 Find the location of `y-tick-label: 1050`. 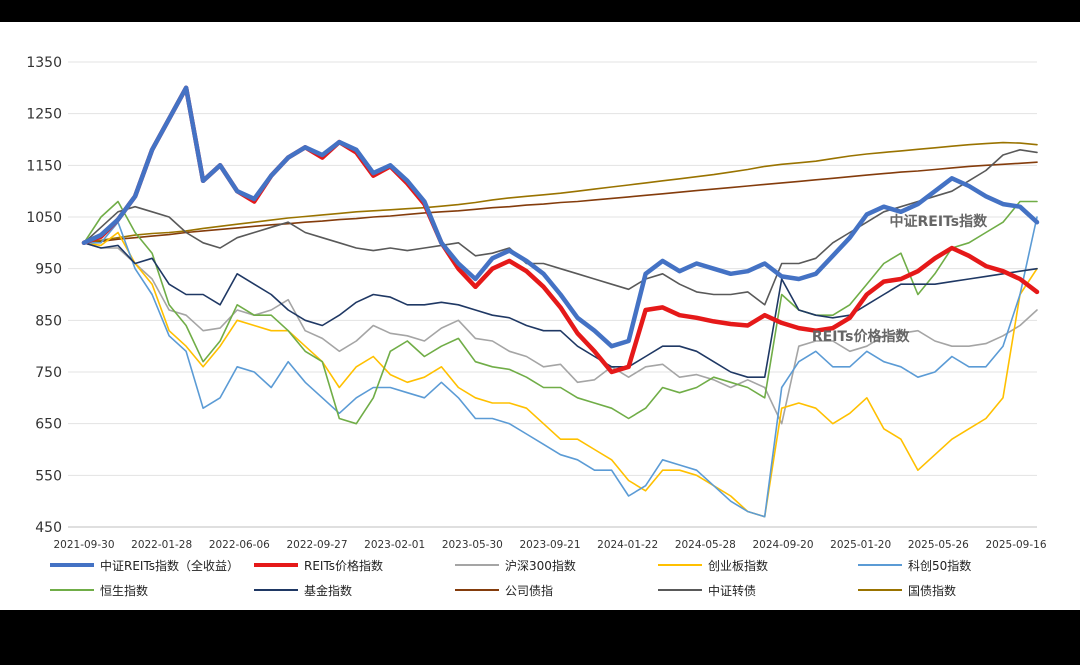

y-tick-label: 1050 is located at coordinates (44, 218).